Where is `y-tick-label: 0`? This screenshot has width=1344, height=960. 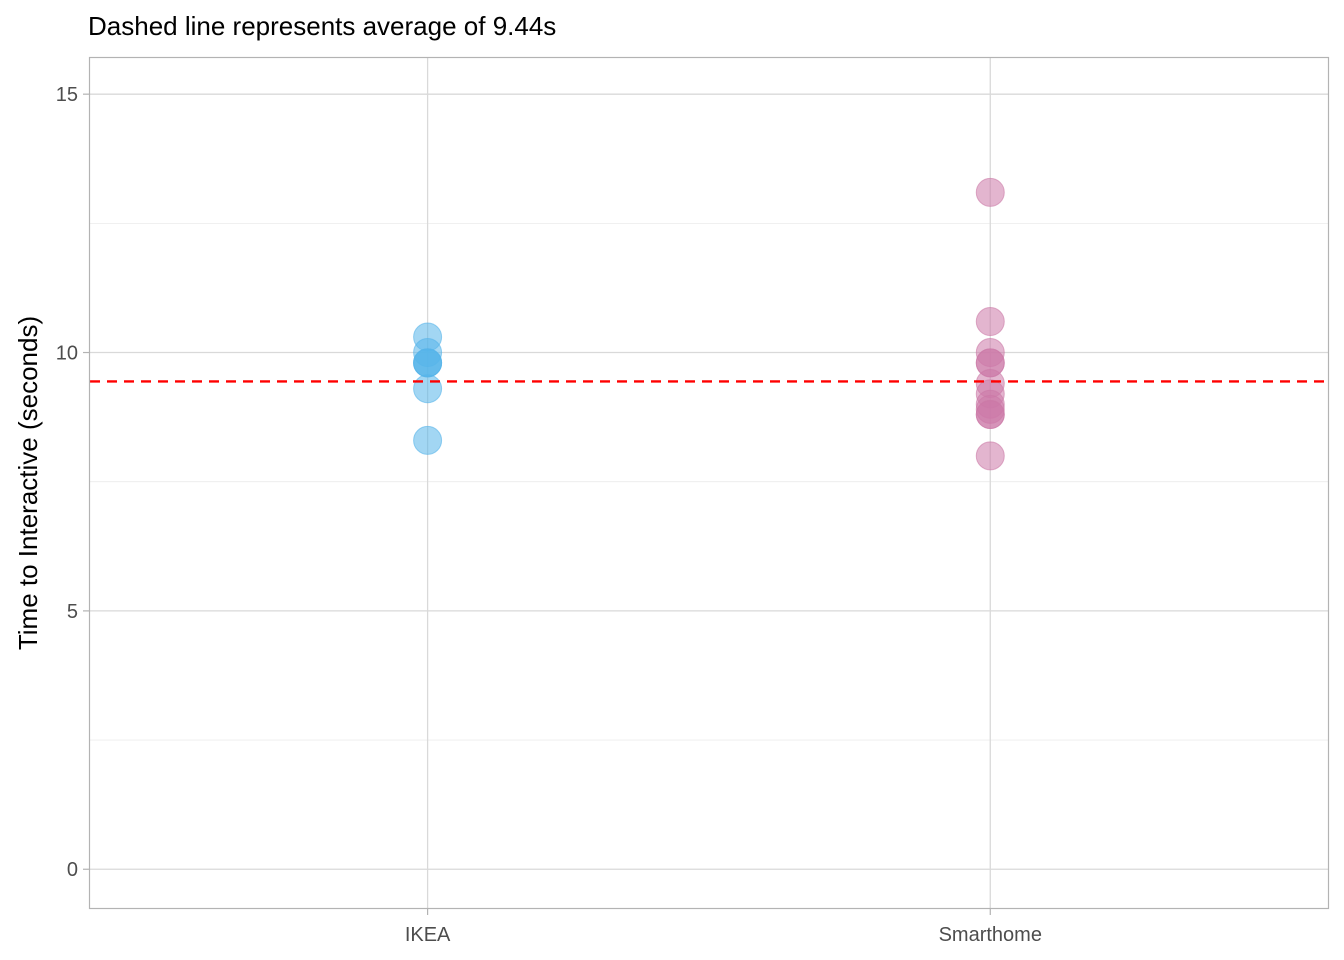
y-tick-label: 0 is located at coordinates (72, 870).